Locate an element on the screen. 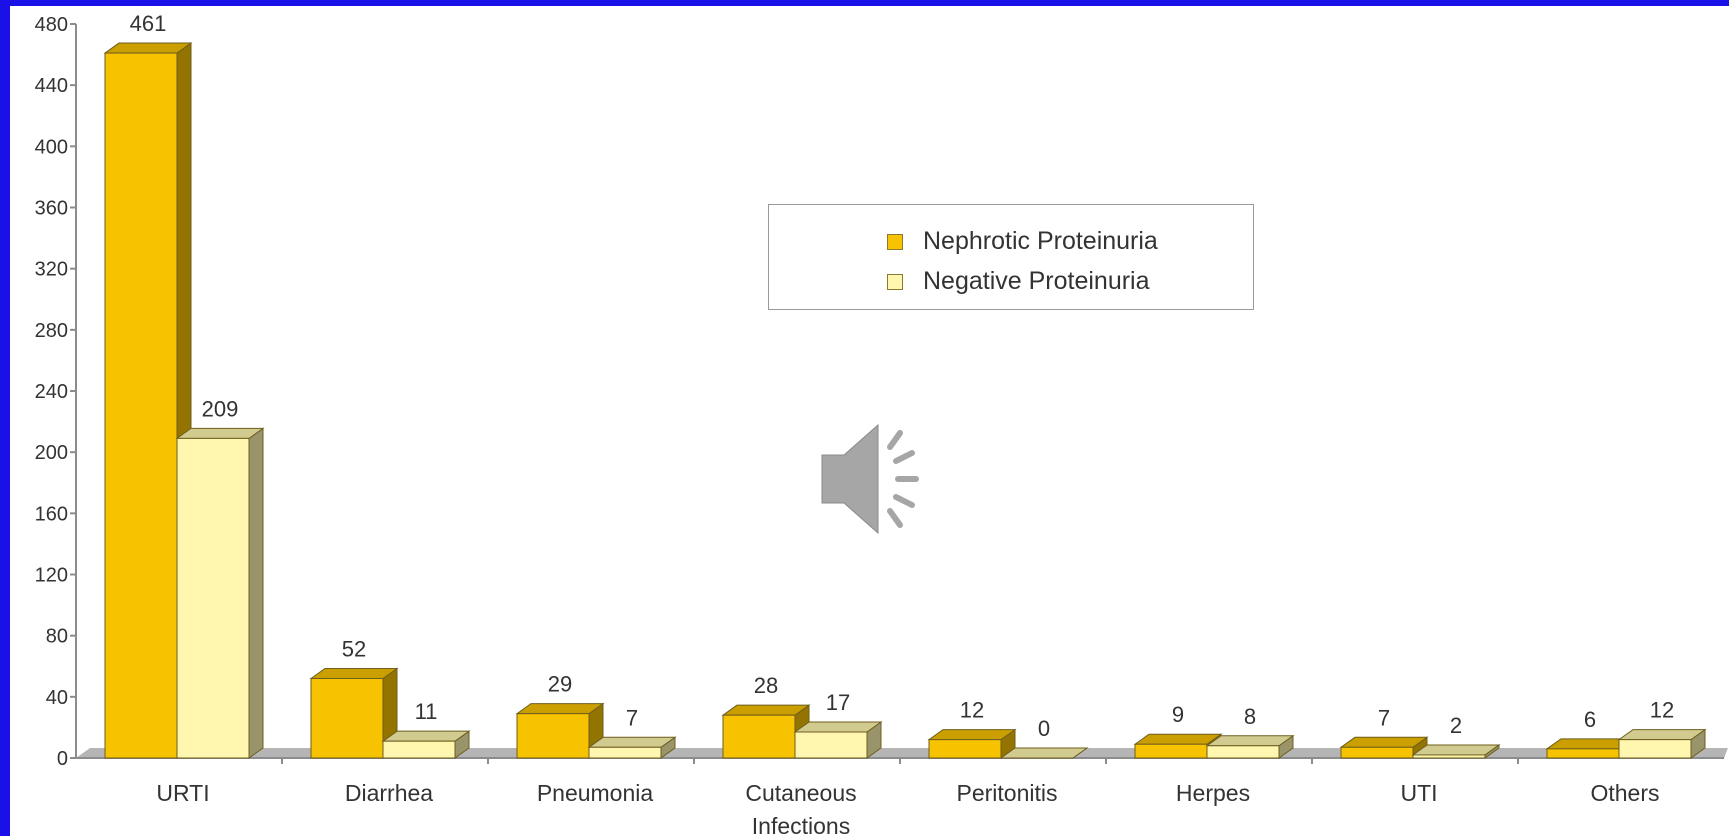 The height and width of the screenshot is (836, 1729). data-label-peritonitis-negative: 0 is located at coordinates (1044, 728).